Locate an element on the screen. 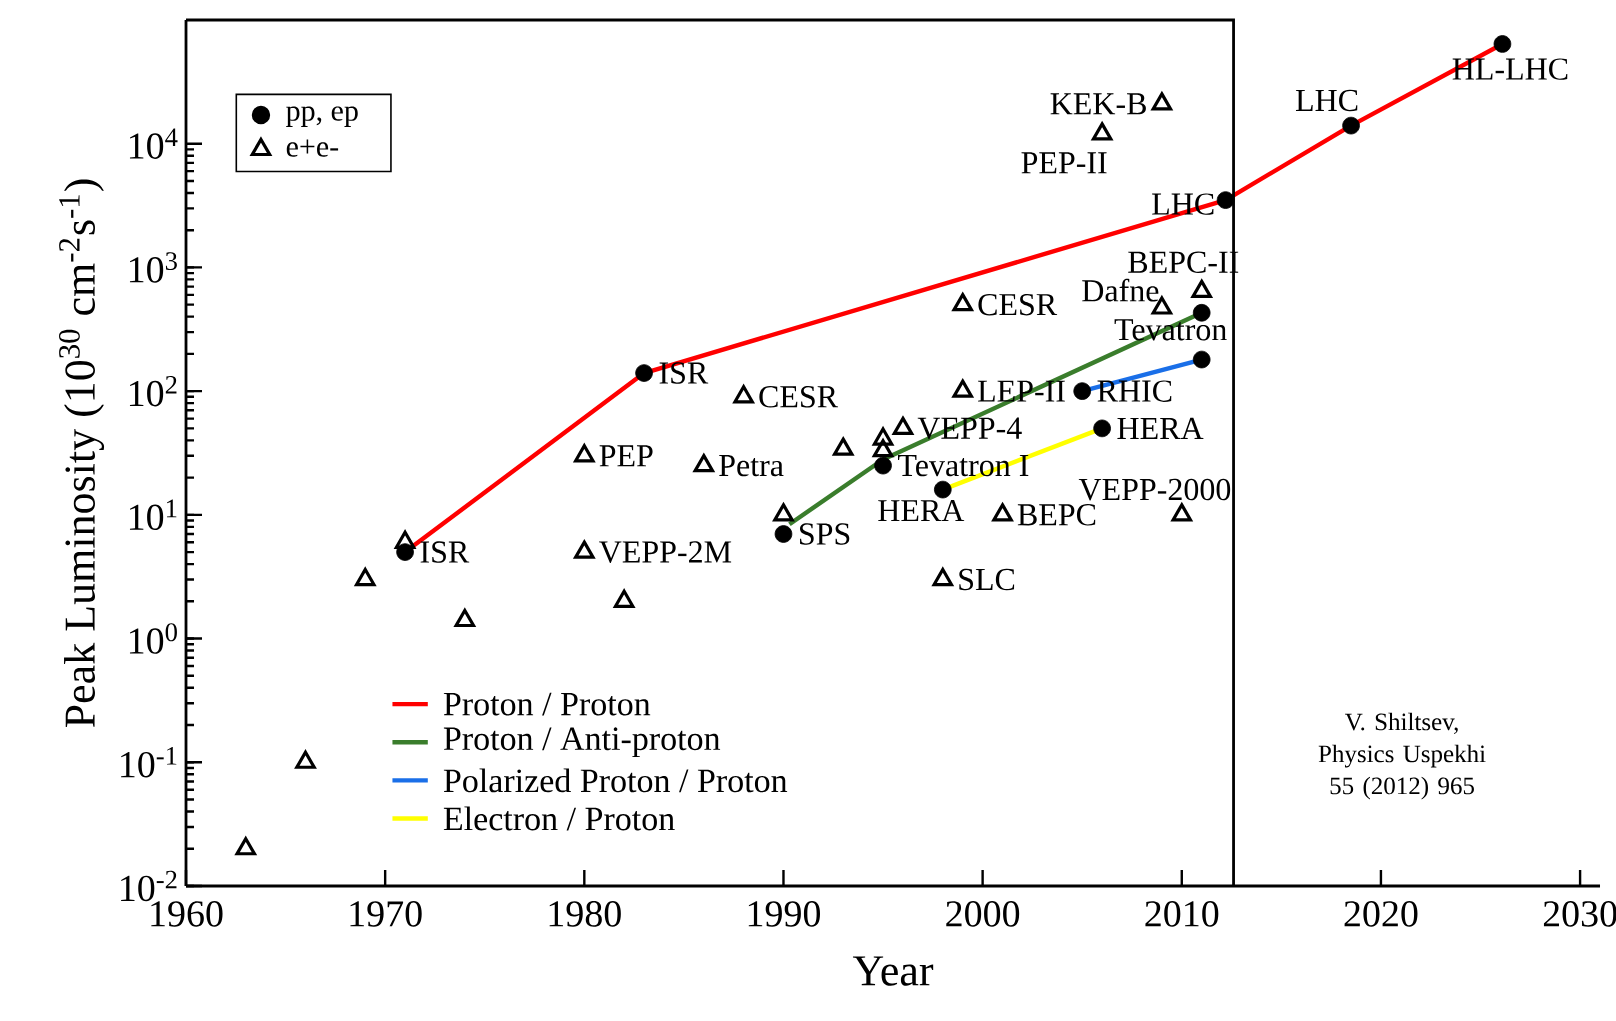  y-axis-title: Peak Luminosity (10$^{30}$ cm$^{-2}$s$^{-1}$) is located at coordinates (82, 453).